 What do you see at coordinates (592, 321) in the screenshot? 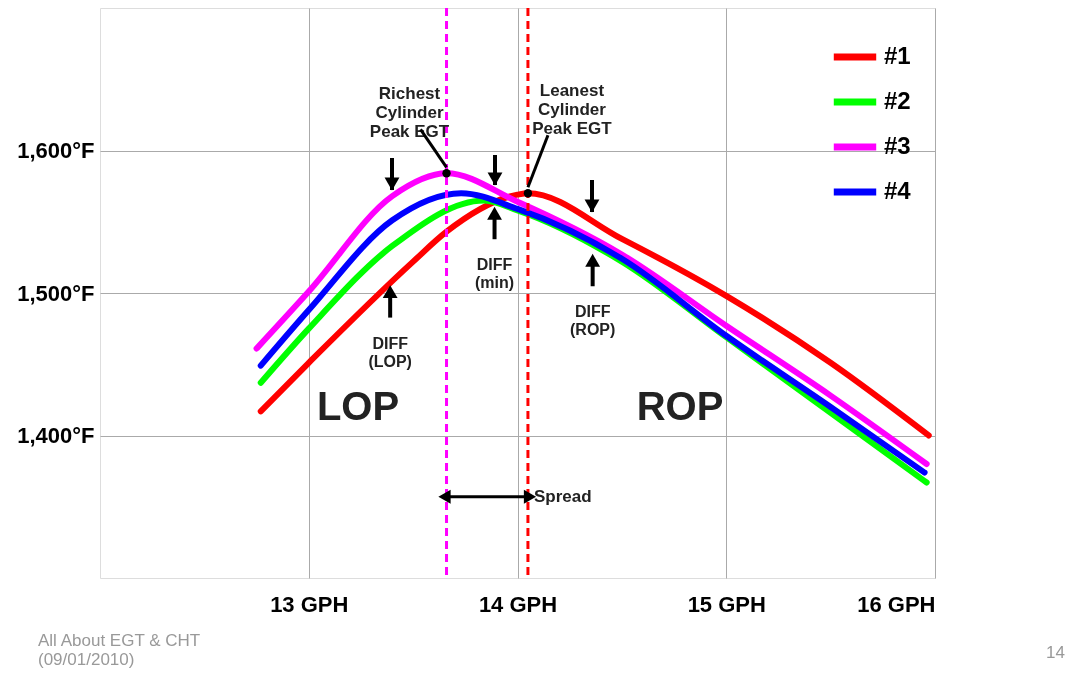
I see `annotation: DIFF (ROP)` at bounding box center [592, 321].